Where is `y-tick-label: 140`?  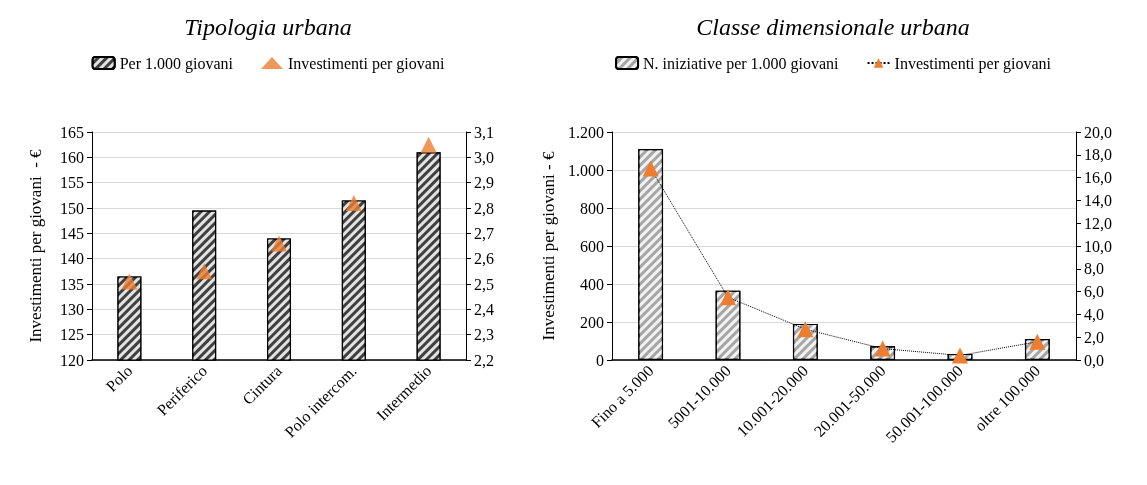 y-tick-label: 140 is located at coordinates (72, 259).